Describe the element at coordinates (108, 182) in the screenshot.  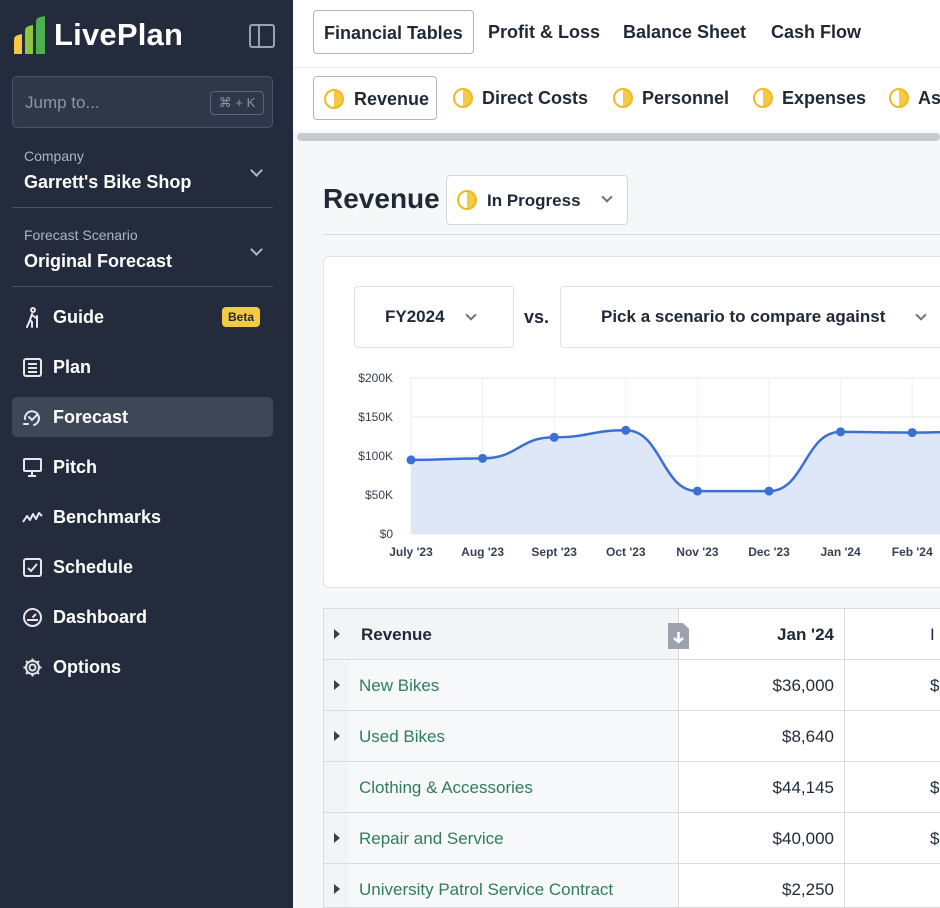
I see `company-value: Garrett's Bike Shop` at that location.